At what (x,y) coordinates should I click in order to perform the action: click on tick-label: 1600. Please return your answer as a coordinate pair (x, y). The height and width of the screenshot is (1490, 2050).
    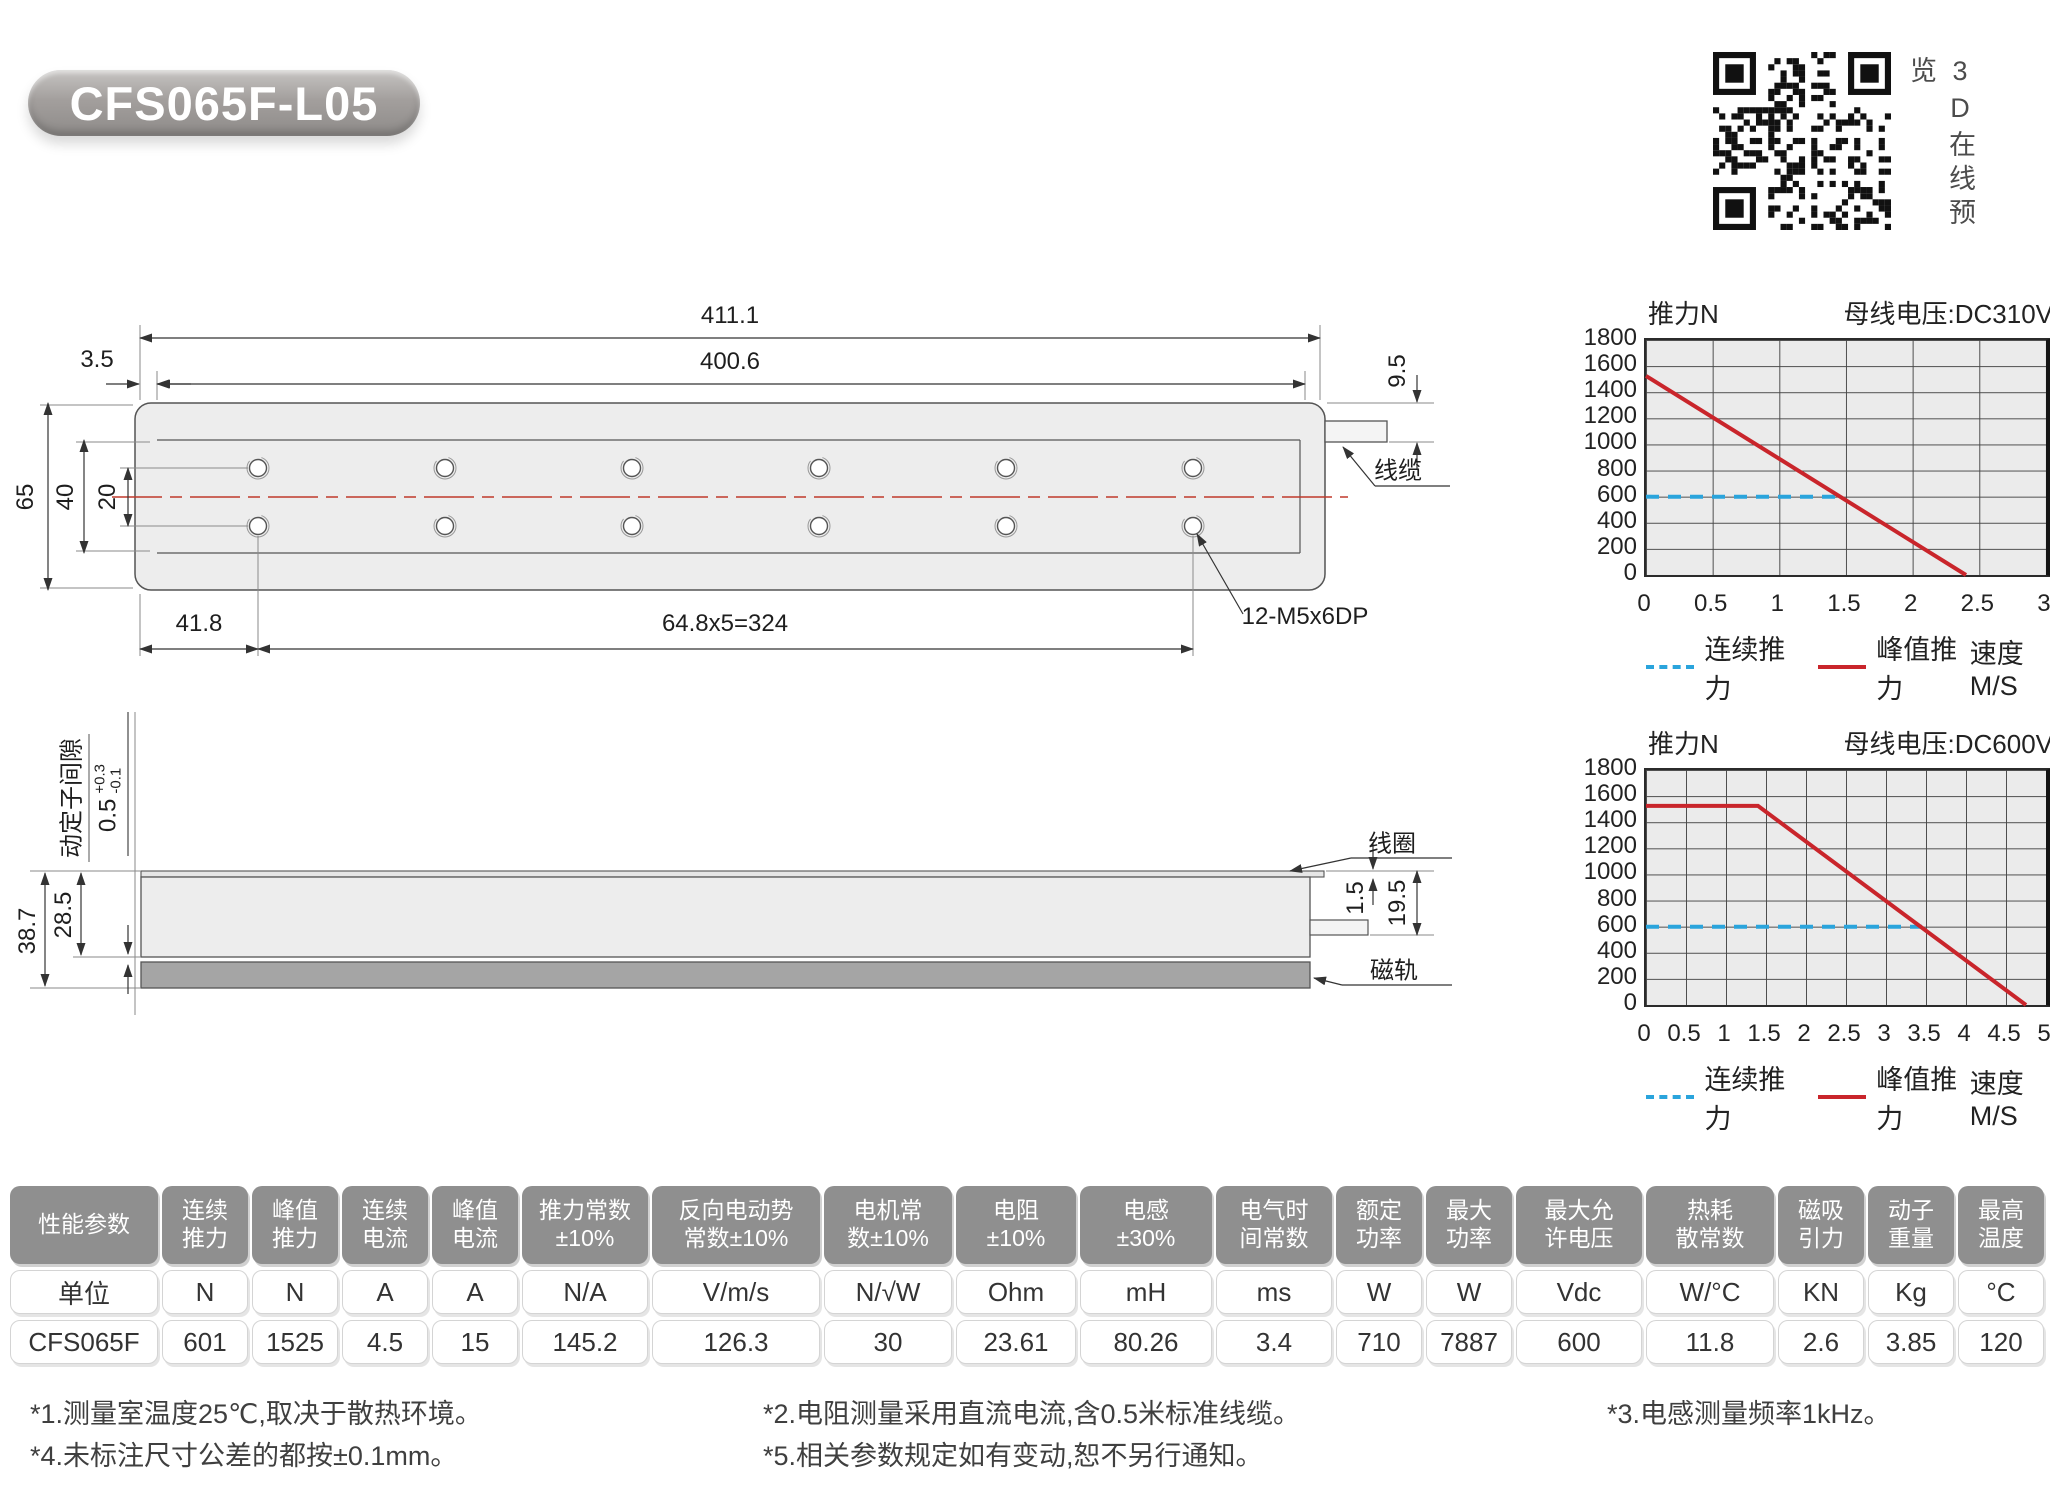
    Looking at the image, I should click on (1610, 794).